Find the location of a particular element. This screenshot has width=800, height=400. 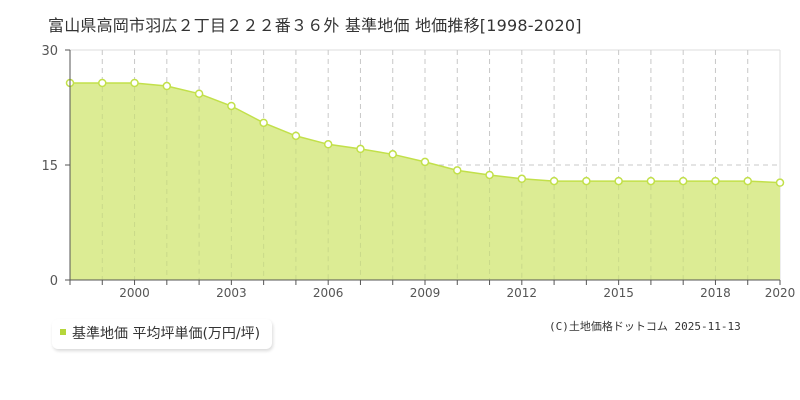

legend-label: 基準地価 平均坪単価(万円/坪) is located at coordinates (166, 334).